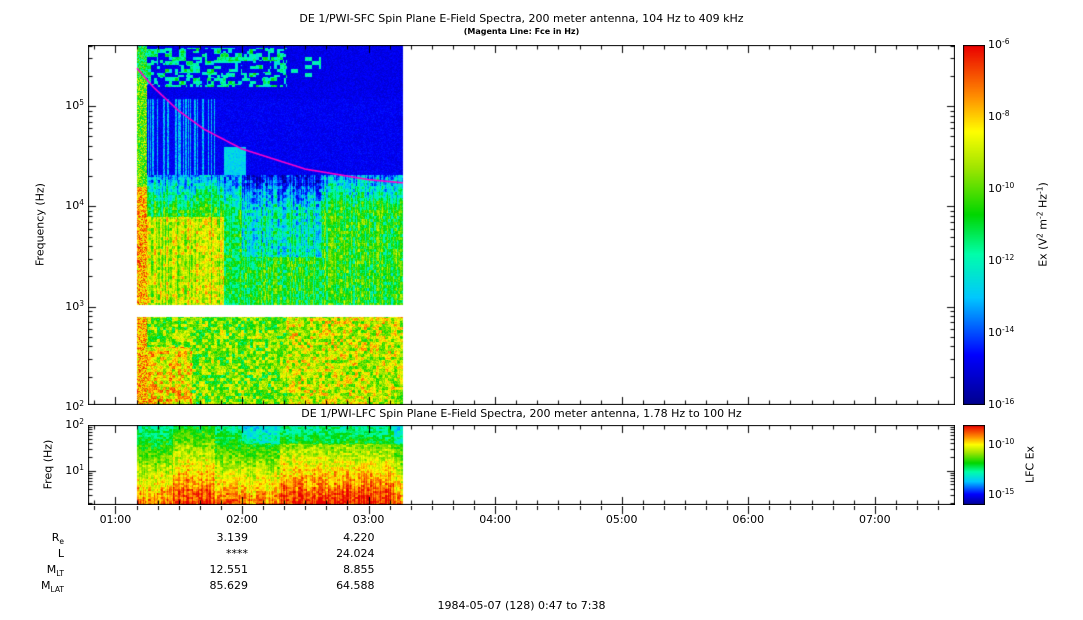 Image resolution: width=1083 pixels, height=620 pixels. What do you see at coordinates (52, 586) in the screenshot?
I see `ephemeris-row-label: MLAT` at bounding box center [52, 586].